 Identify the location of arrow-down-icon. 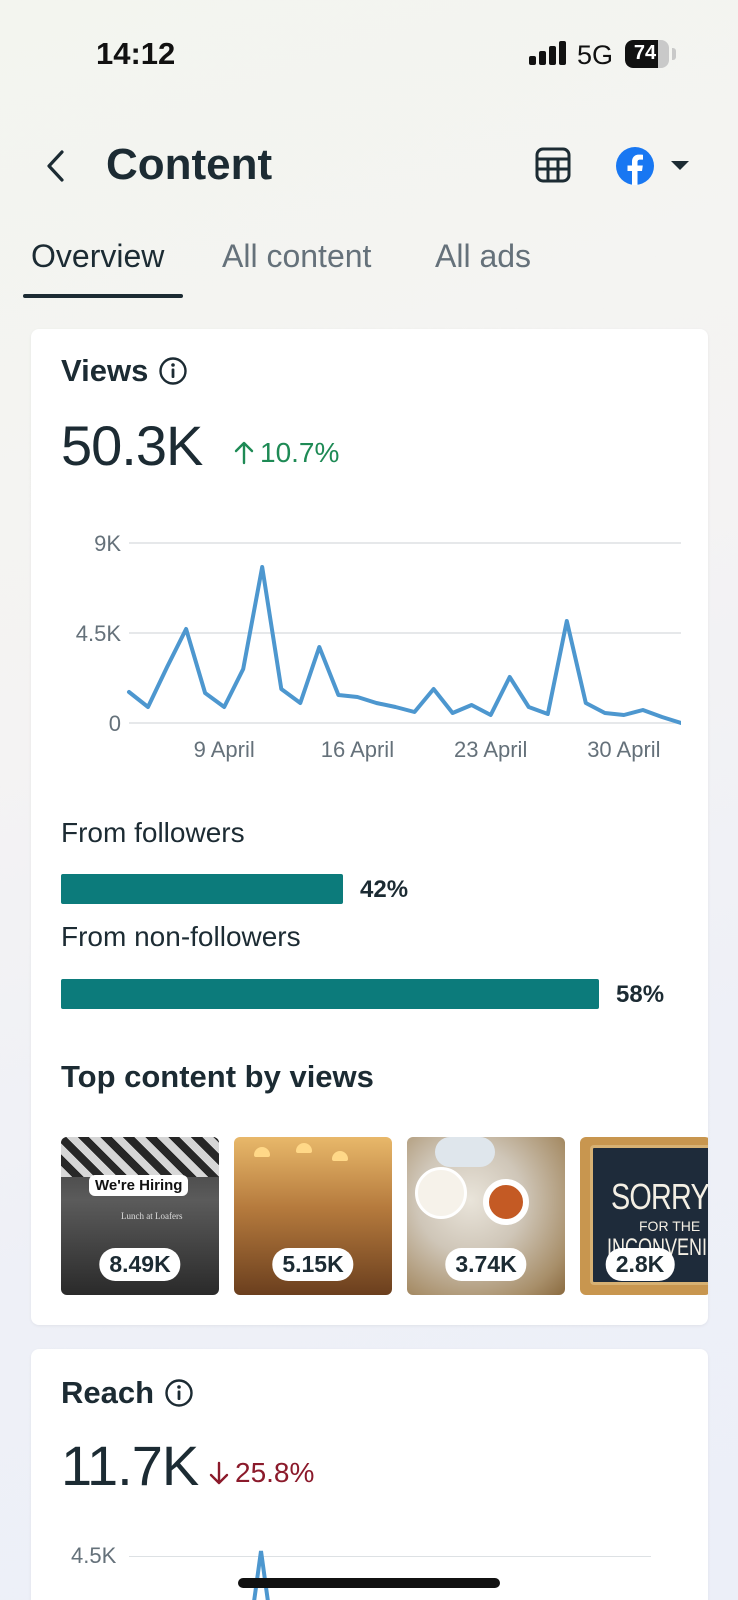
(219, 1473).